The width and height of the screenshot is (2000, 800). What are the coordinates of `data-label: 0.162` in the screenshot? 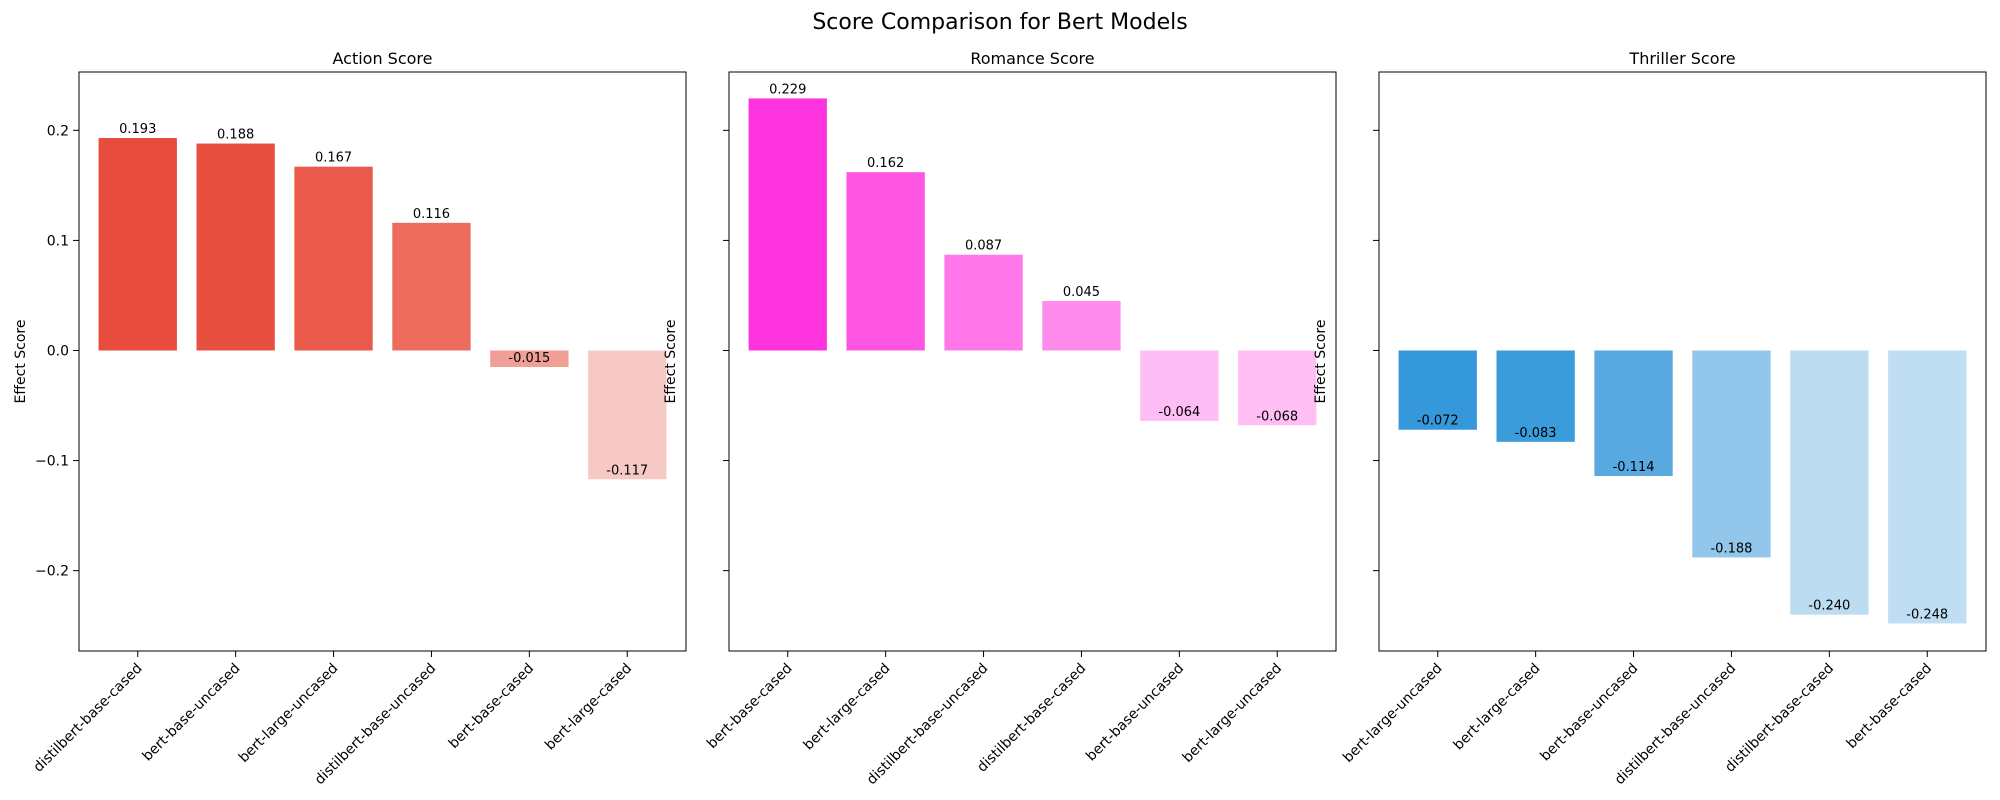 It's located at (885, 163).